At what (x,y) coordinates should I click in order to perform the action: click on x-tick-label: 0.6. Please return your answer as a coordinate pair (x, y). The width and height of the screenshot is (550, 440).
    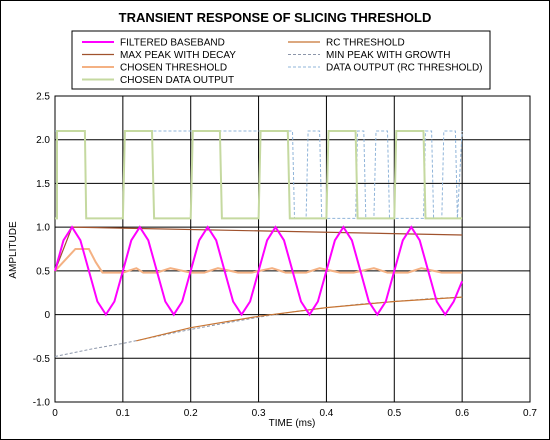
    Looking at the image, I should click on (462, 413).